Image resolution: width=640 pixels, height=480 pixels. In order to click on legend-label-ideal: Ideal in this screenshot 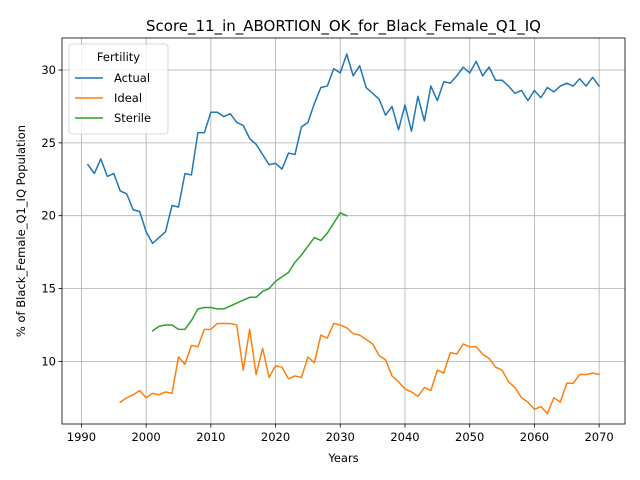, I will do `click(128, 98)`.